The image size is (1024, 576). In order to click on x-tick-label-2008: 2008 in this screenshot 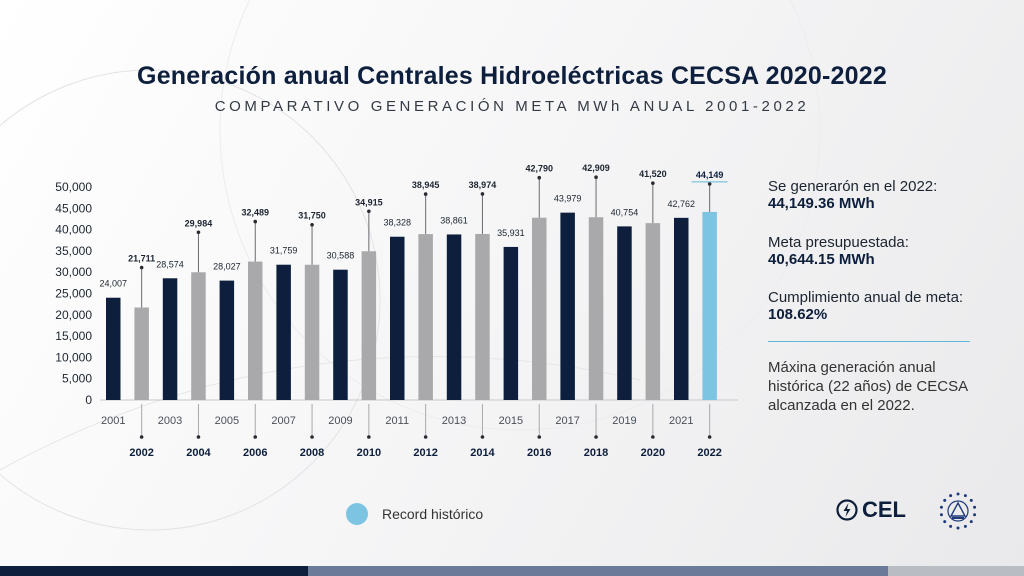, I will do `click(312, 453)`.